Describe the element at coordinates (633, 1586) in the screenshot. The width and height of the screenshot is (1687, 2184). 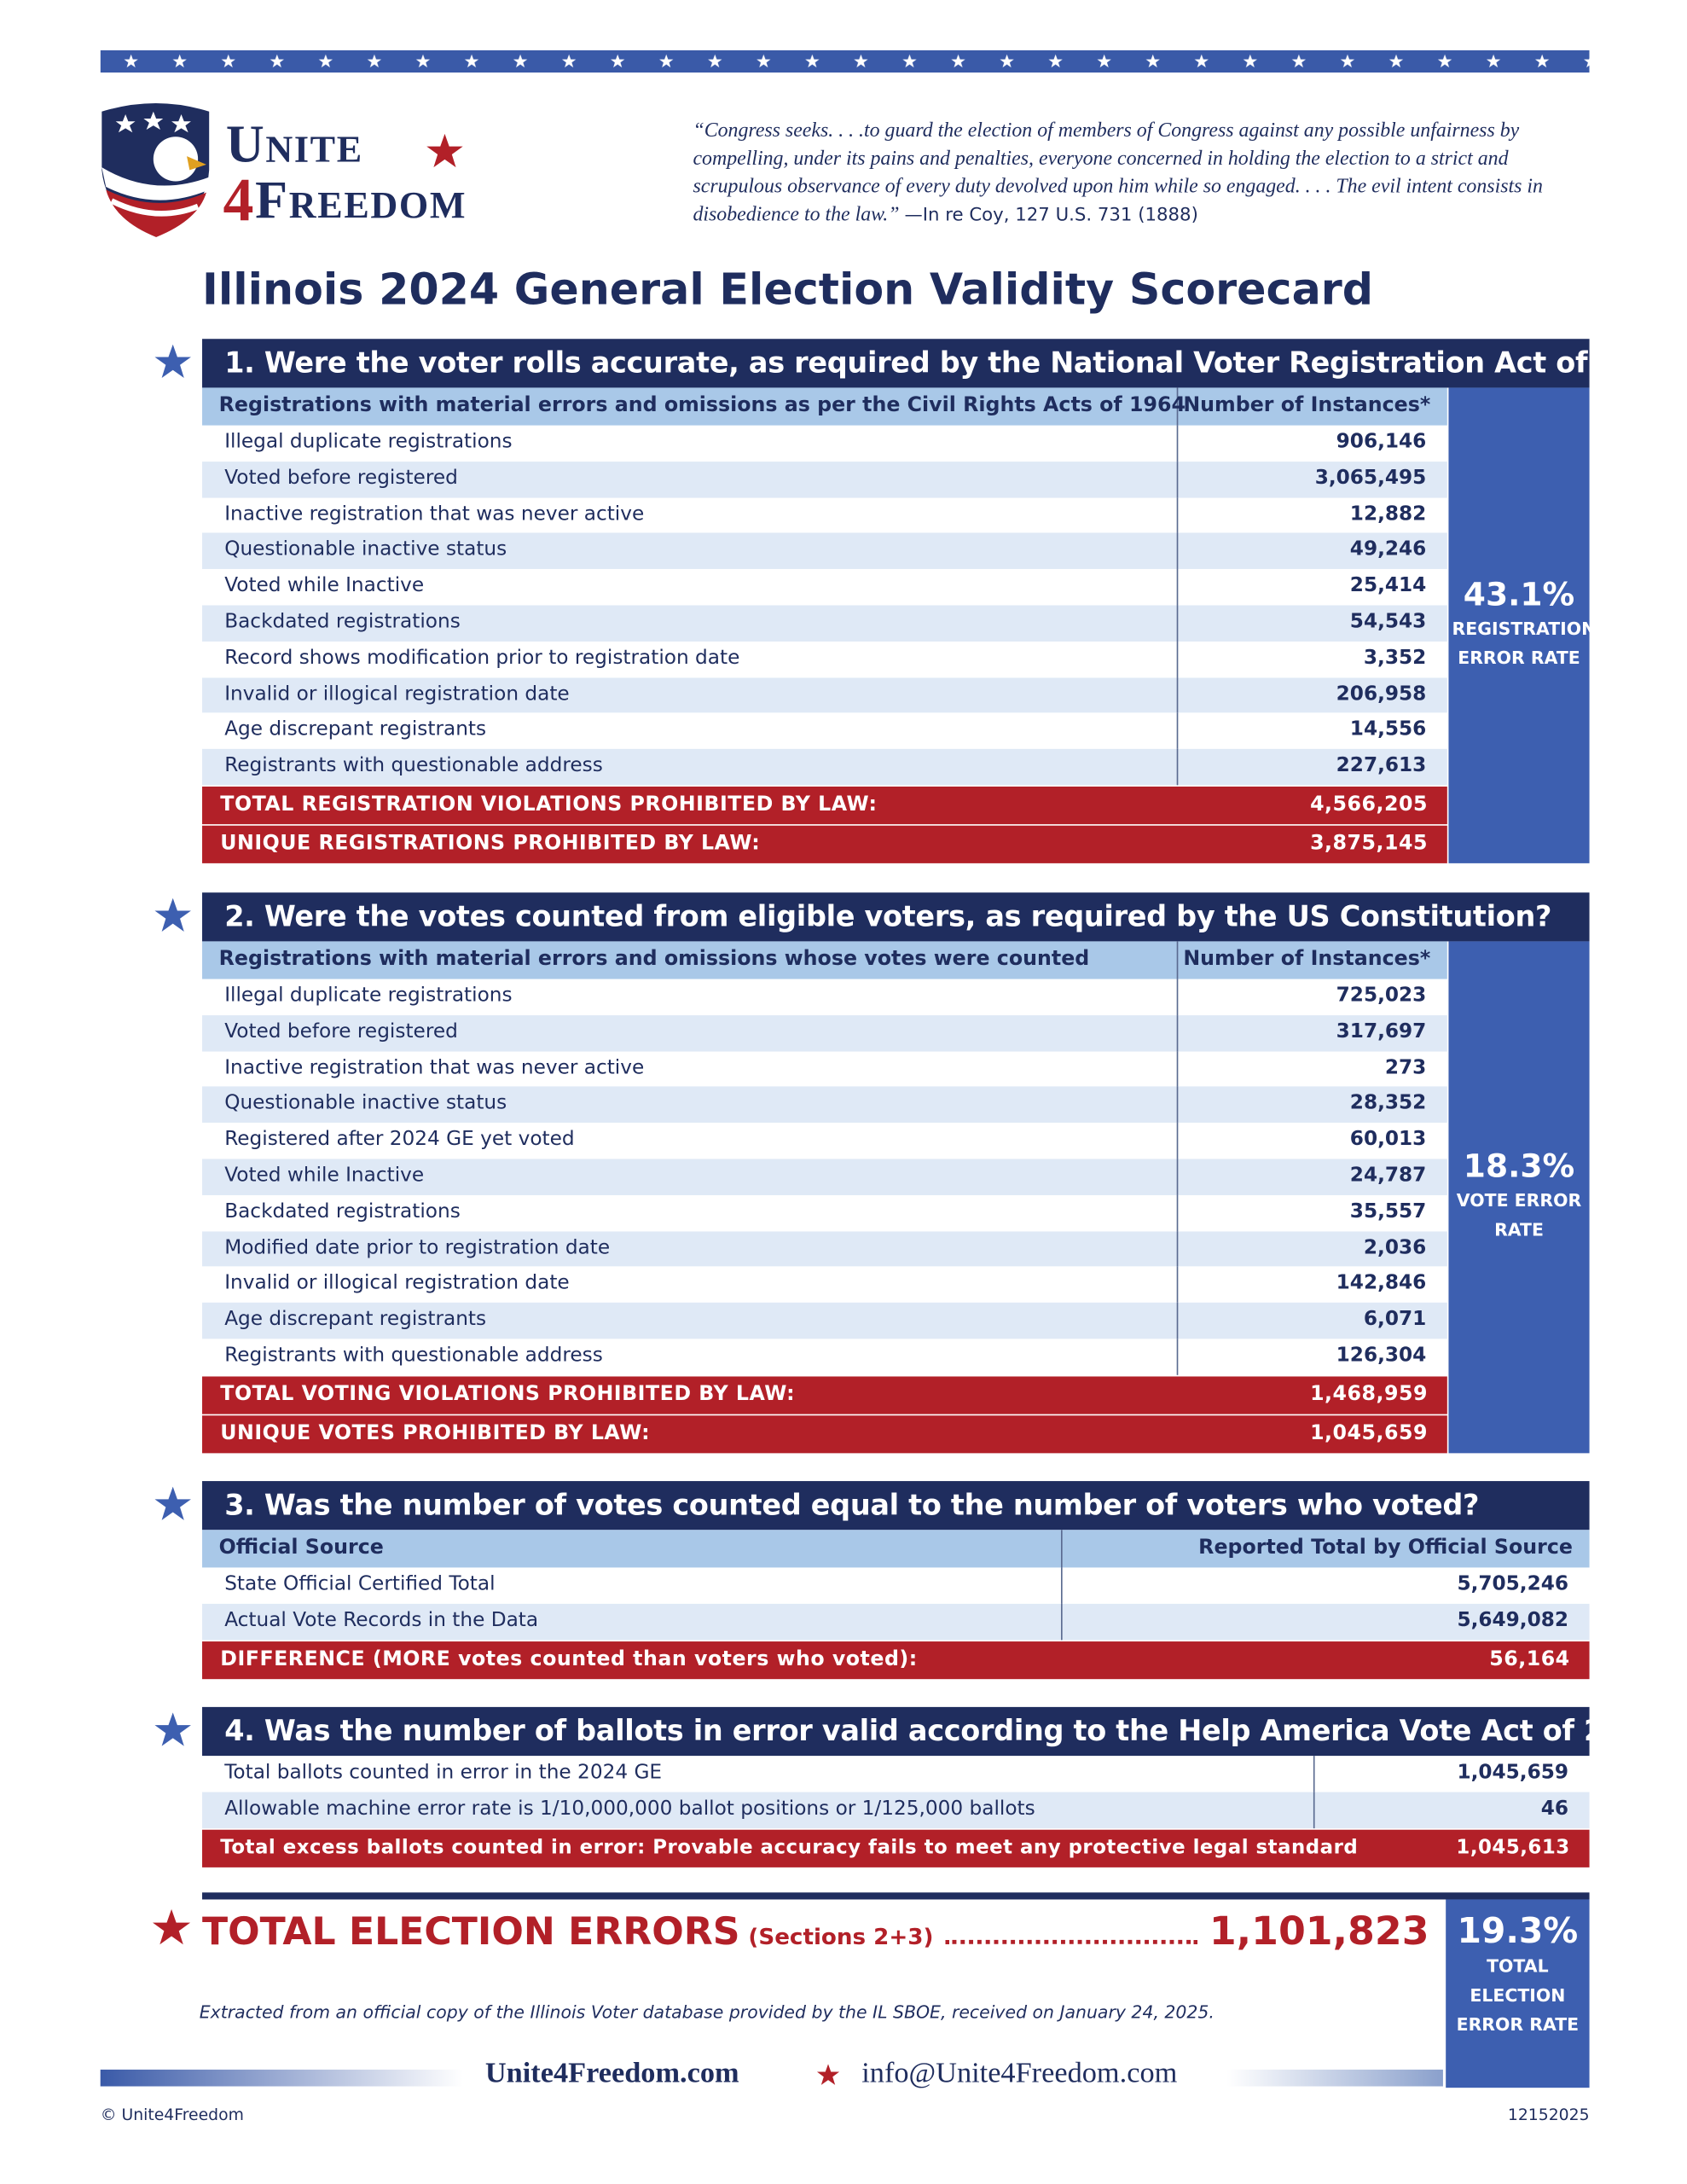
I see `row-label: State Official Certified Total` at that location.